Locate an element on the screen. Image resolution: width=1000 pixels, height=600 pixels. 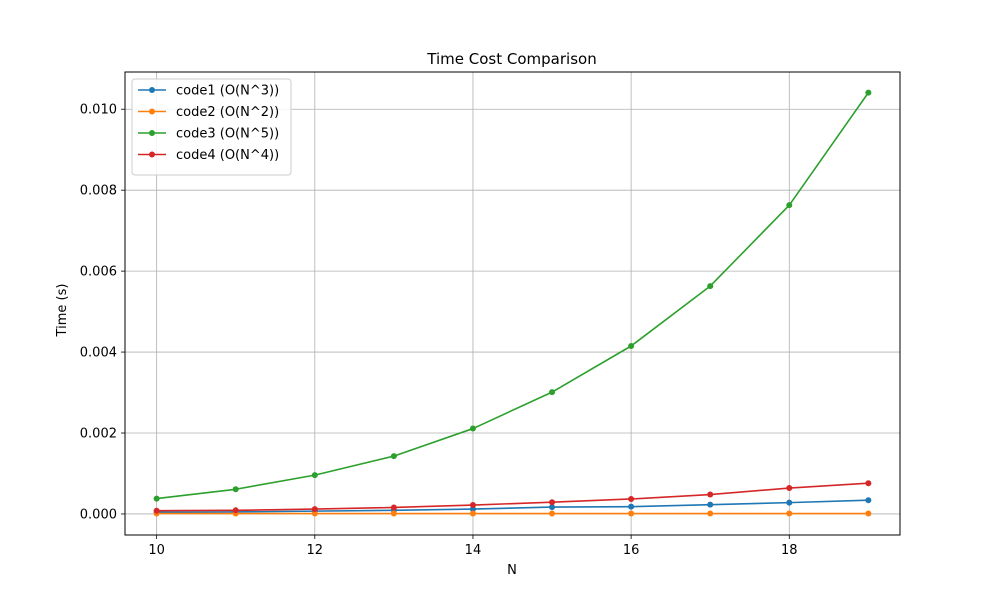
y-axis-label: Time (s) is located at coordinates (62, 311).